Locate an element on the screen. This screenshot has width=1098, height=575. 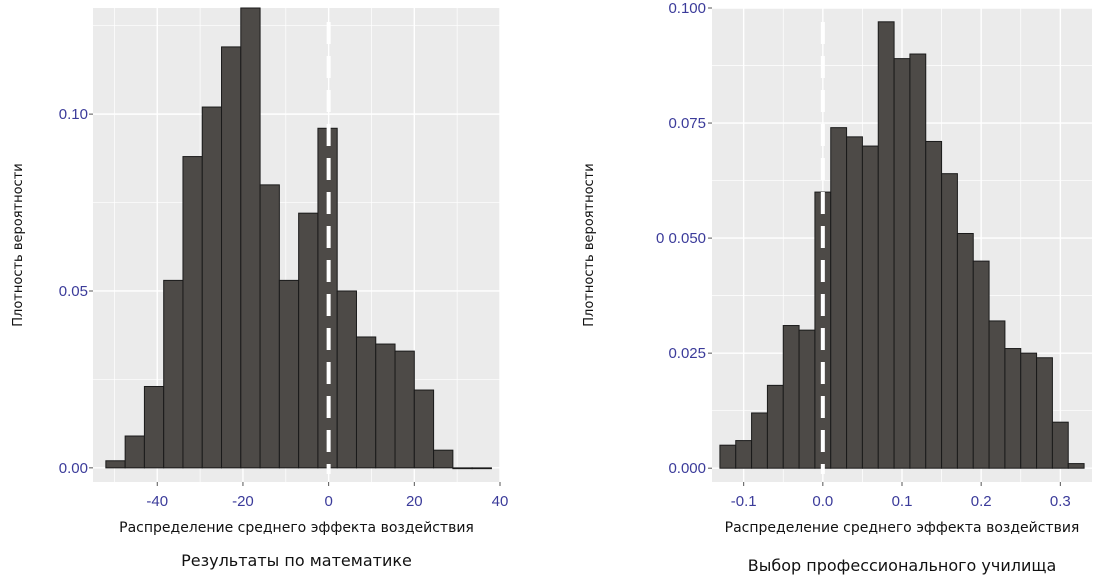
x-axis-ticks: -40 -20 0 20 40 is located at coordinates (327, 496).